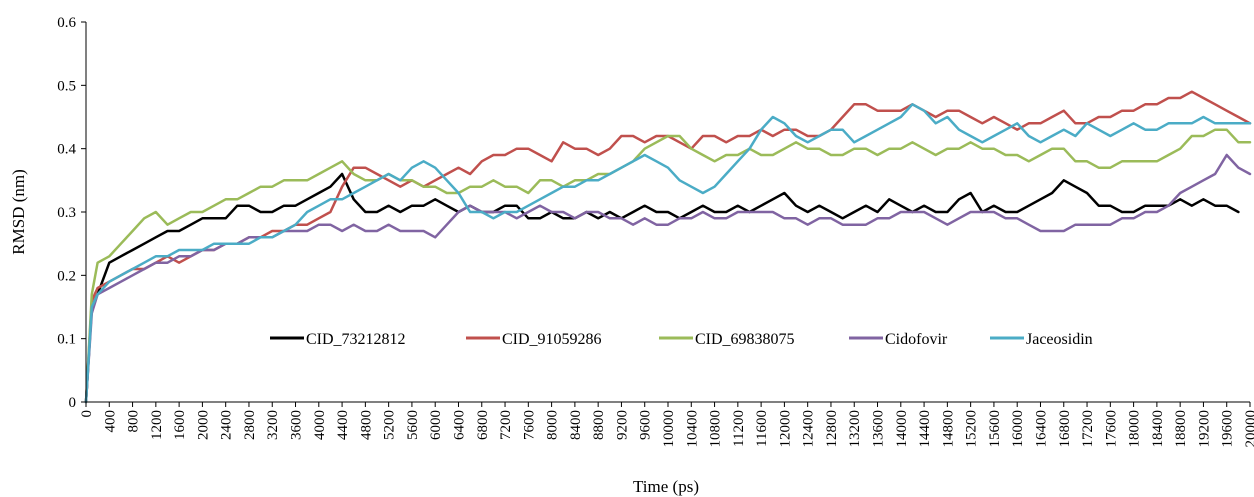 The width and height of the screenshot is (1254, 497). What do you see at coordinates (390, 425) in the screenshot?
I see `x-tick-label: 5200` at bounding box center [390, 425].